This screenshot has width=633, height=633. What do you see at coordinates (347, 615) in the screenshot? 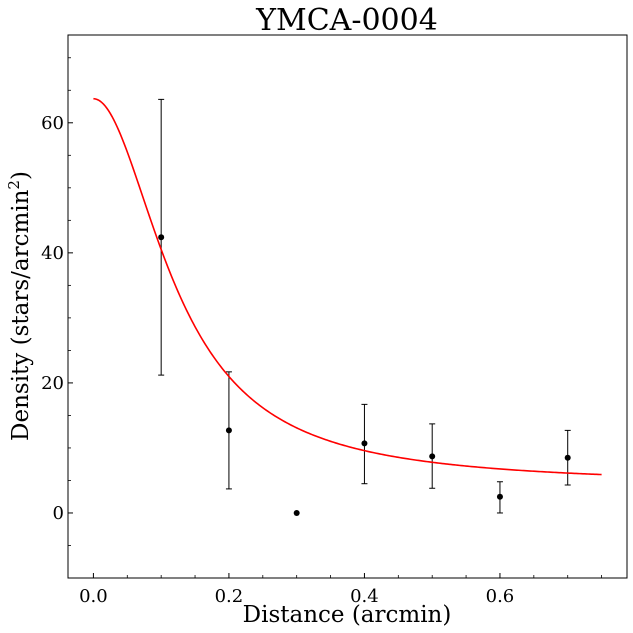
I see `x-axis-label: Distance (arcmin)` at bounding box center [347, 615].